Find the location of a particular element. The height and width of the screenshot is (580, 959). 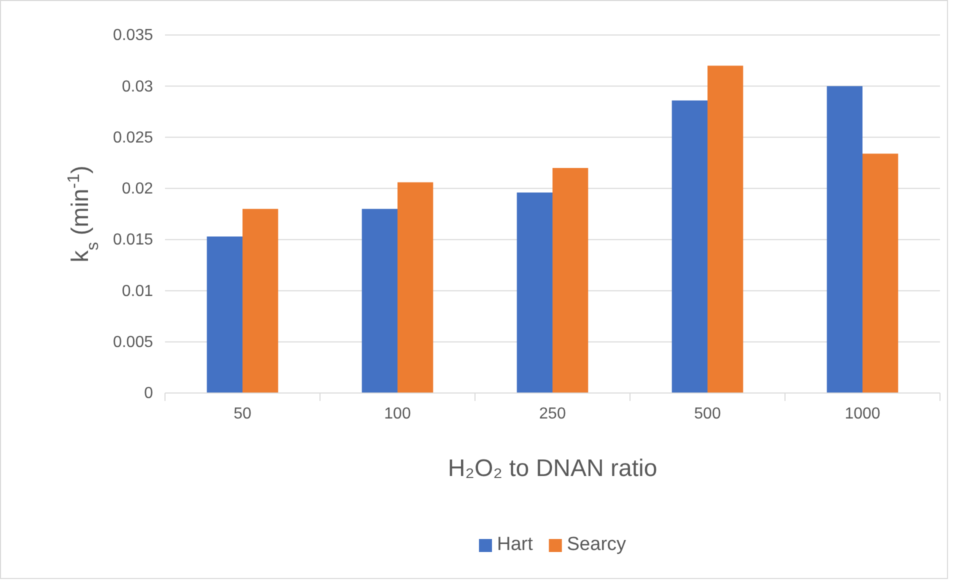

y-tick-label: 0.01 is located at coordinates (138, 291).